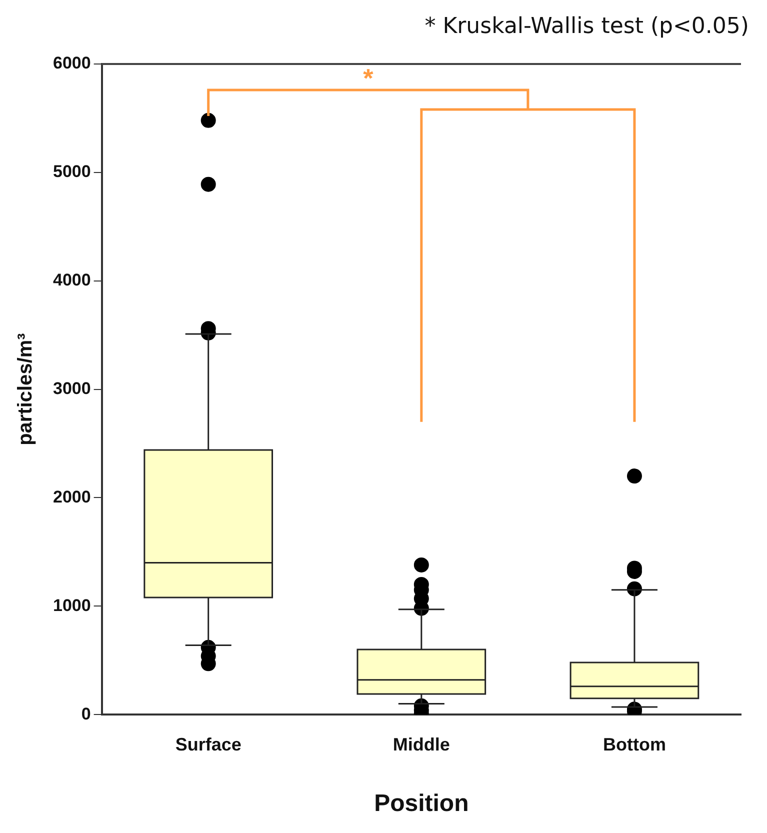  What do you see at coordinates (368, 78) in the screenshot?
I see `annotation: *` at bounding box center [368, 78].